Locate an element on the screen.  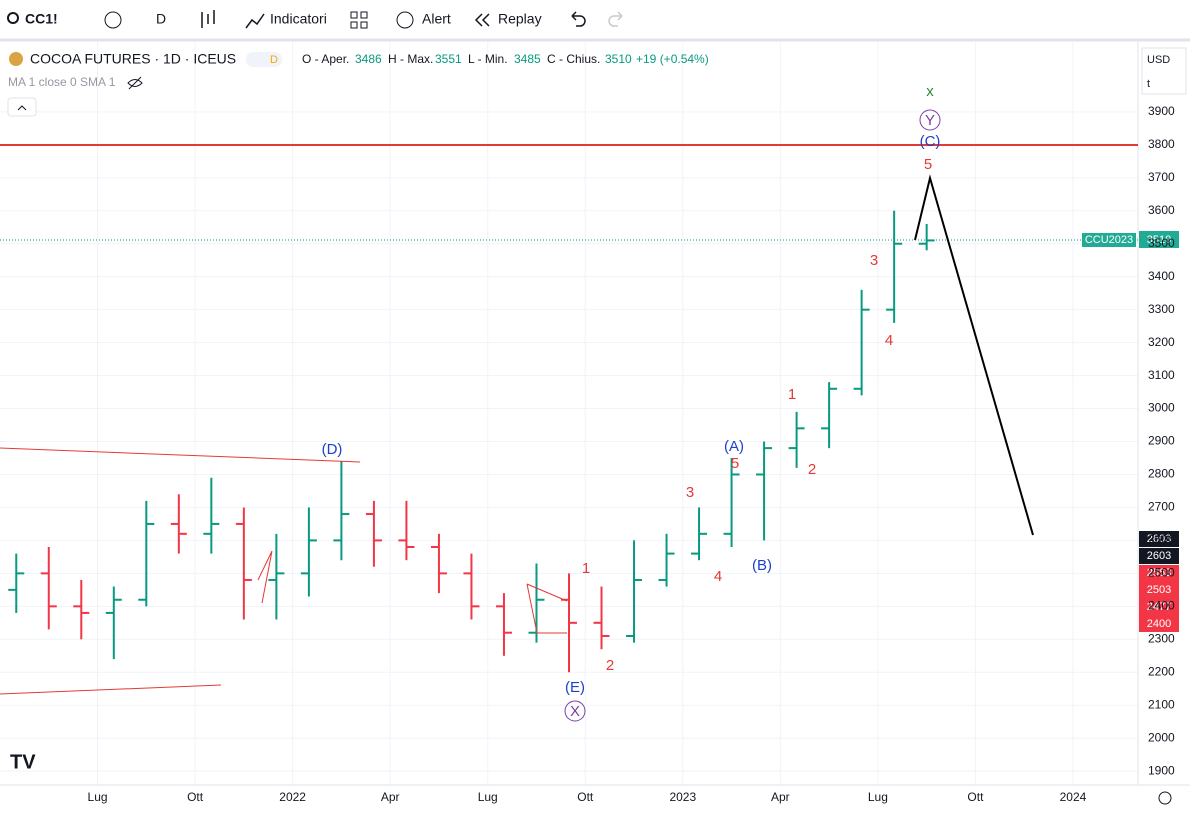
y-tick-label: 2600 is located at coordinates (1161, 540).